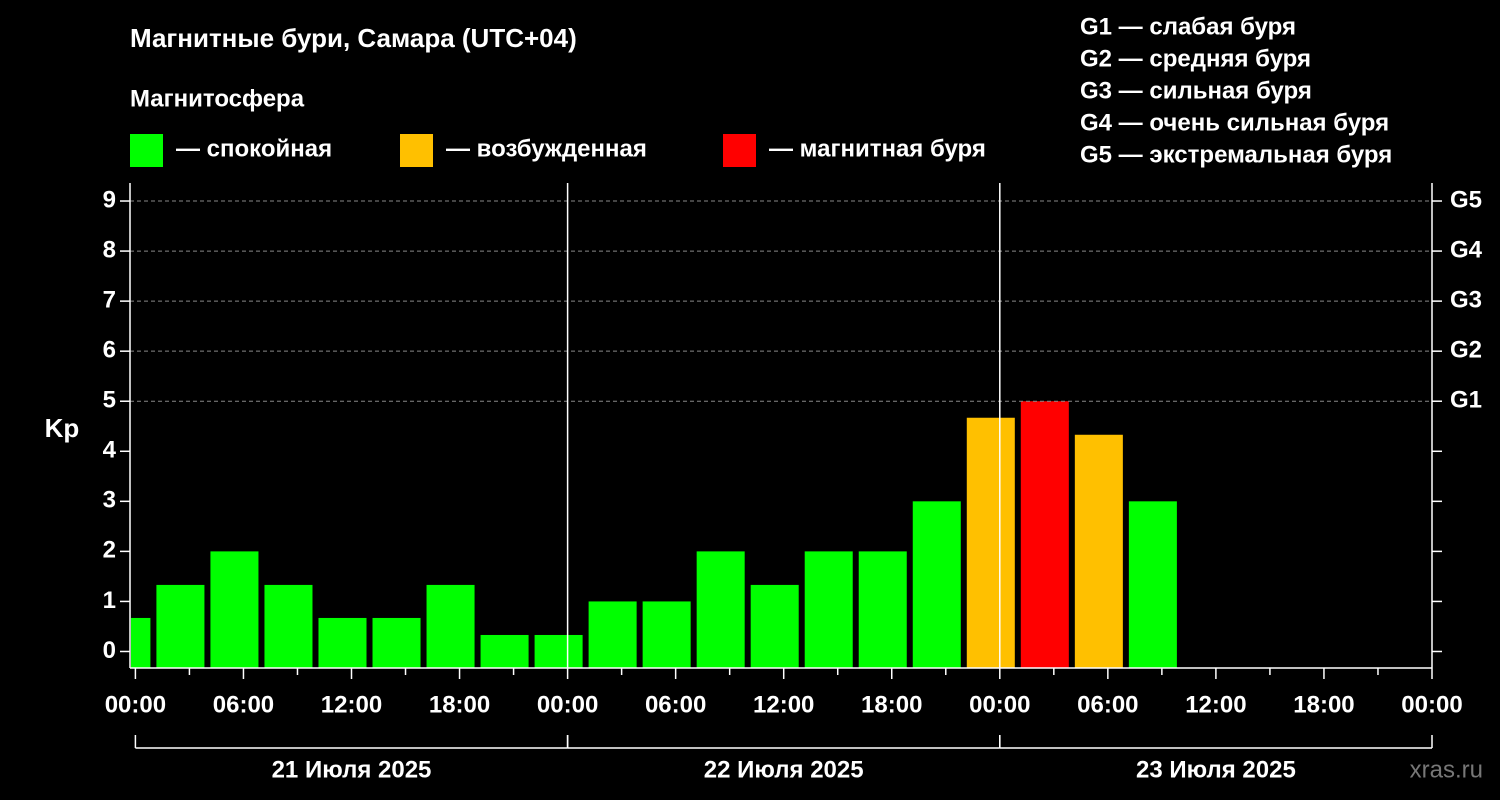  I want to click on y-tick-label: 1, so click(109, 600).